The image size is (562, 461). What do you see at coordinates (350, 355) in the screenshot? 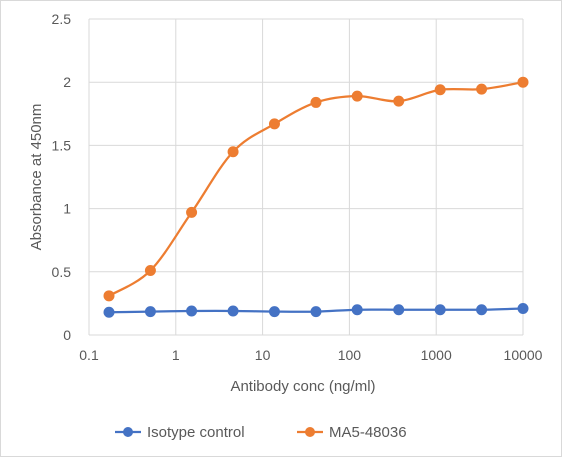
I see `x-tick-label: 100` at bounding box center [350, 355].